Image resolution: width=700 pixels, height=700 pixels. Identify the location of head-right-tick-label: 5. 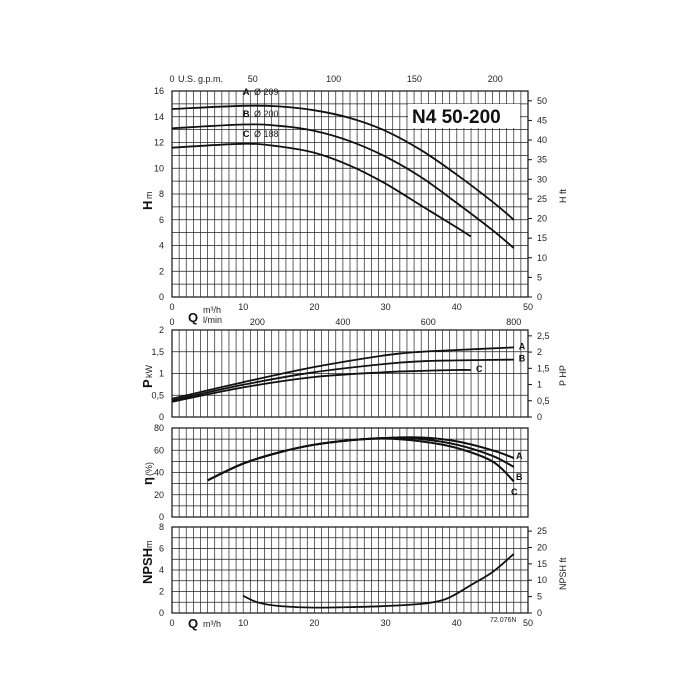
(539, 277).